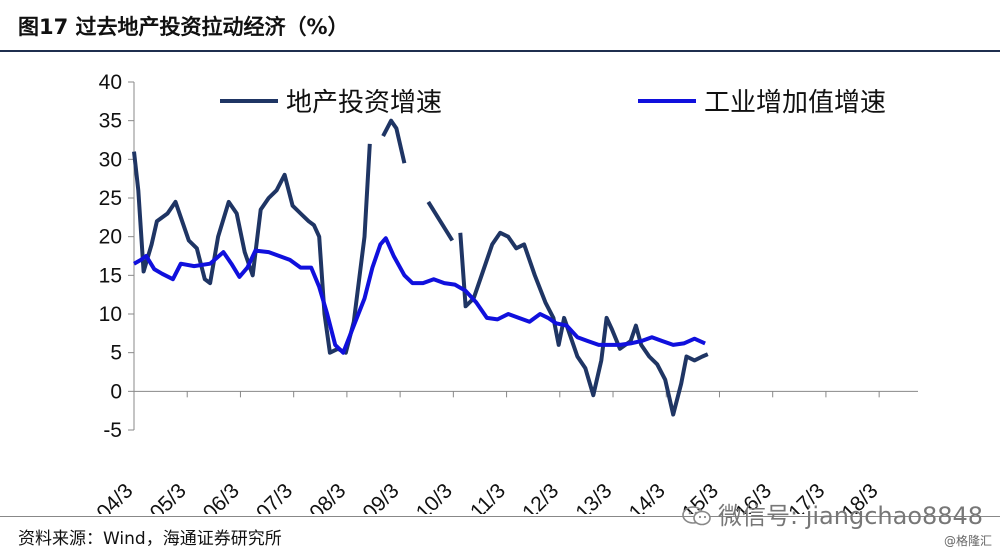 This screenshot has width=1000, height=555. I want to click on x-tick-label: 08/3, so click(327, 496).